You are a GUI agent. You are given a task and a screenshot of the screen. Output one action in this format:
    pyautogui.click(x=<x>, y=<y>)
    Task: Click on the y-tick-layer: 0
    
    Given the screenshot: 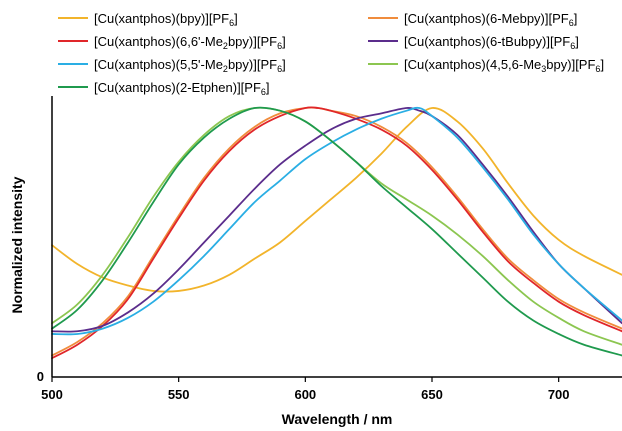 What is the action you would take?
    pyautogui.click(x=40, y=376)
    